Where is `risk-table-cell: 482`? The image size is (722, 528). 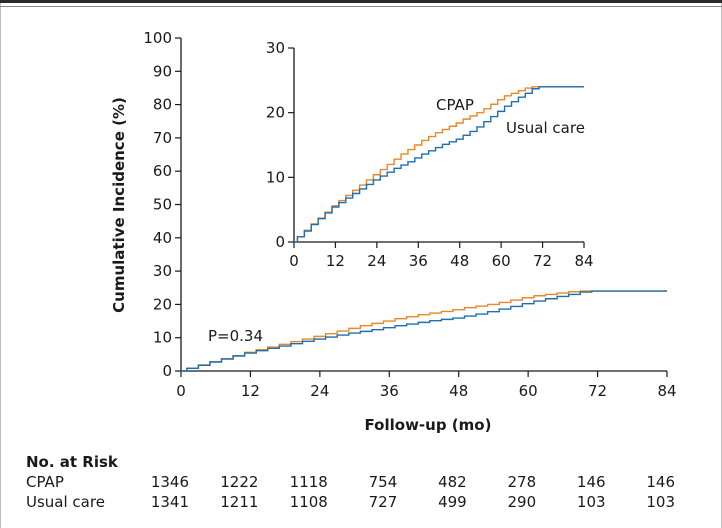 risk-table-cell: 482 is located at coordinates (452, 482).